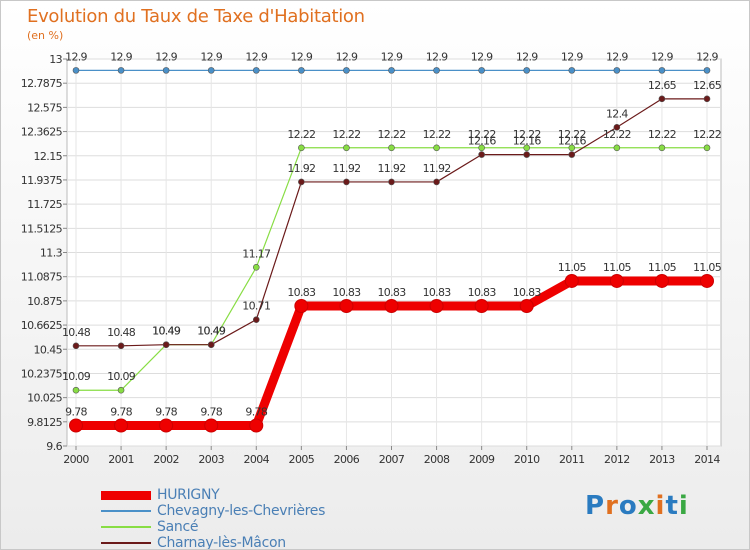 This screenshot has width=750, height=550. What do you see at coordinates (166, 331) in the screenshot?
I see `data-label: 10.49` at bounding box center [166, 331].